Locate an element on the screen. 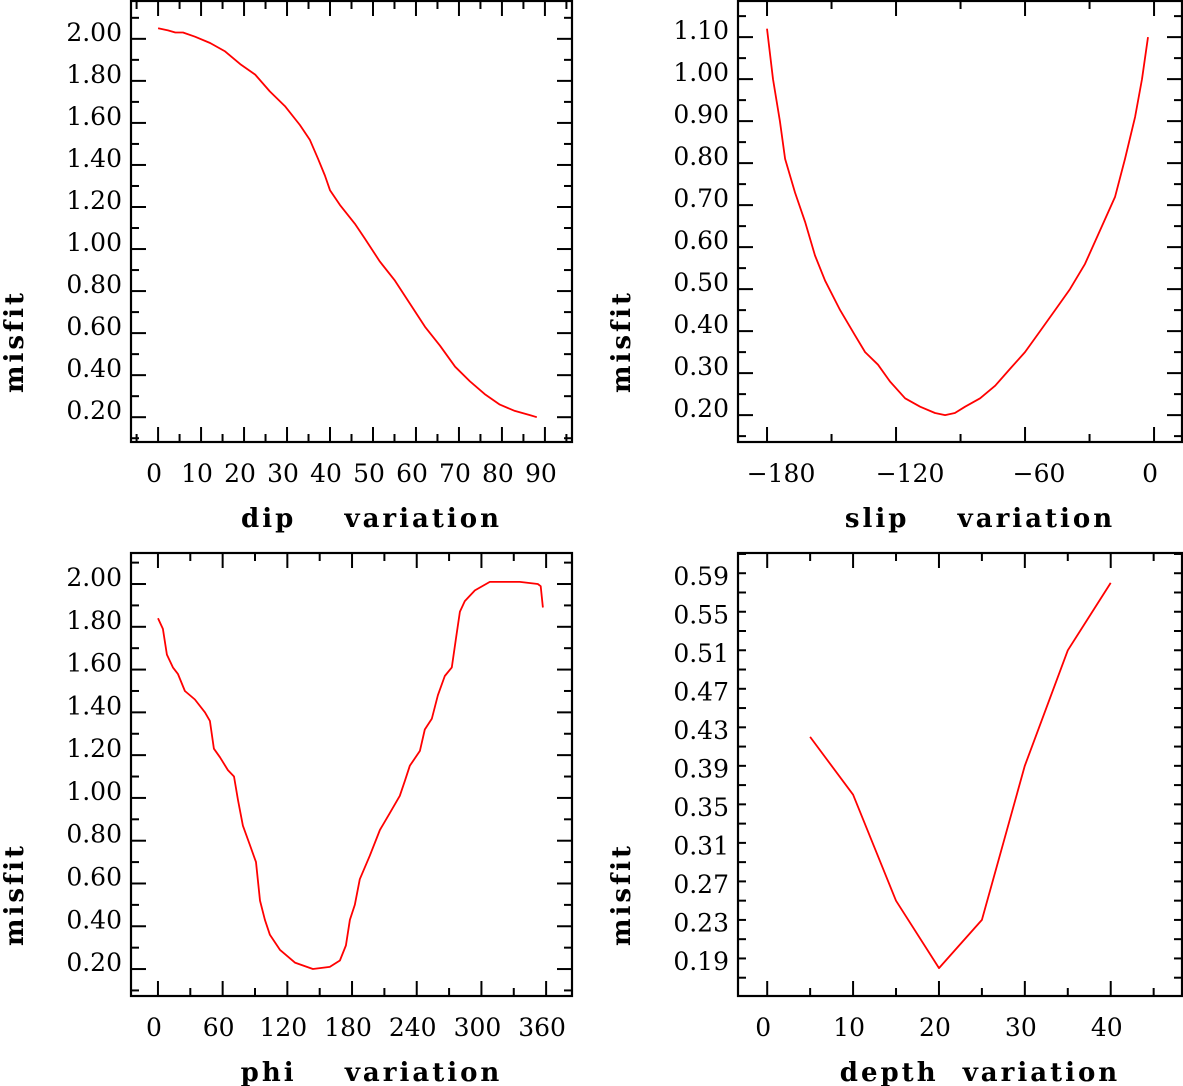 The height and width of the screenshot is (1086, 1183). x-axis-title: phi variation is located at coordinates (372, 1072).